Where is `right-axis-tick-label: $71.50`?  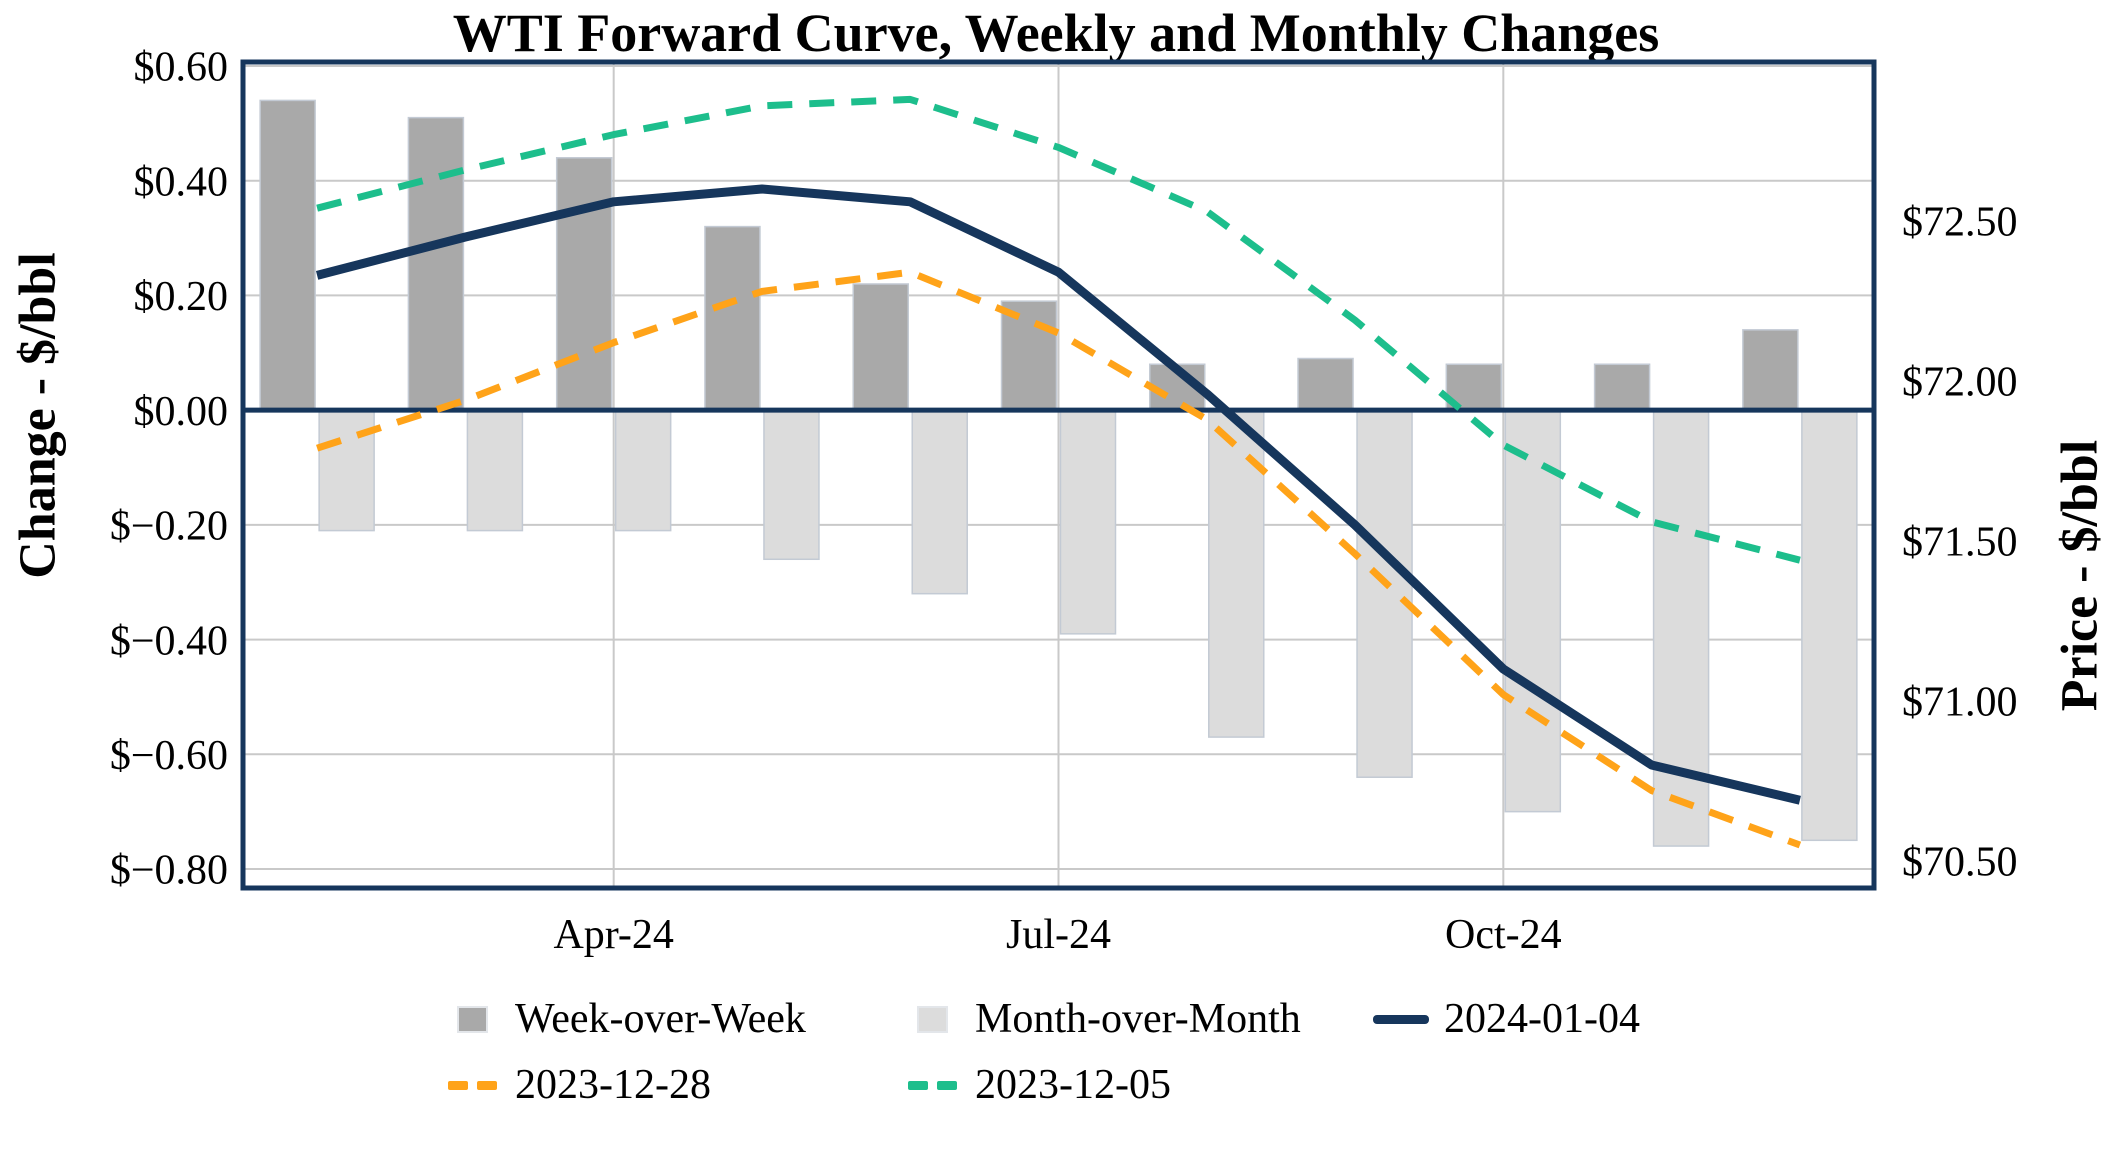 right-axis-tick-label: $71.50 is located at coordinates (1960, 543).